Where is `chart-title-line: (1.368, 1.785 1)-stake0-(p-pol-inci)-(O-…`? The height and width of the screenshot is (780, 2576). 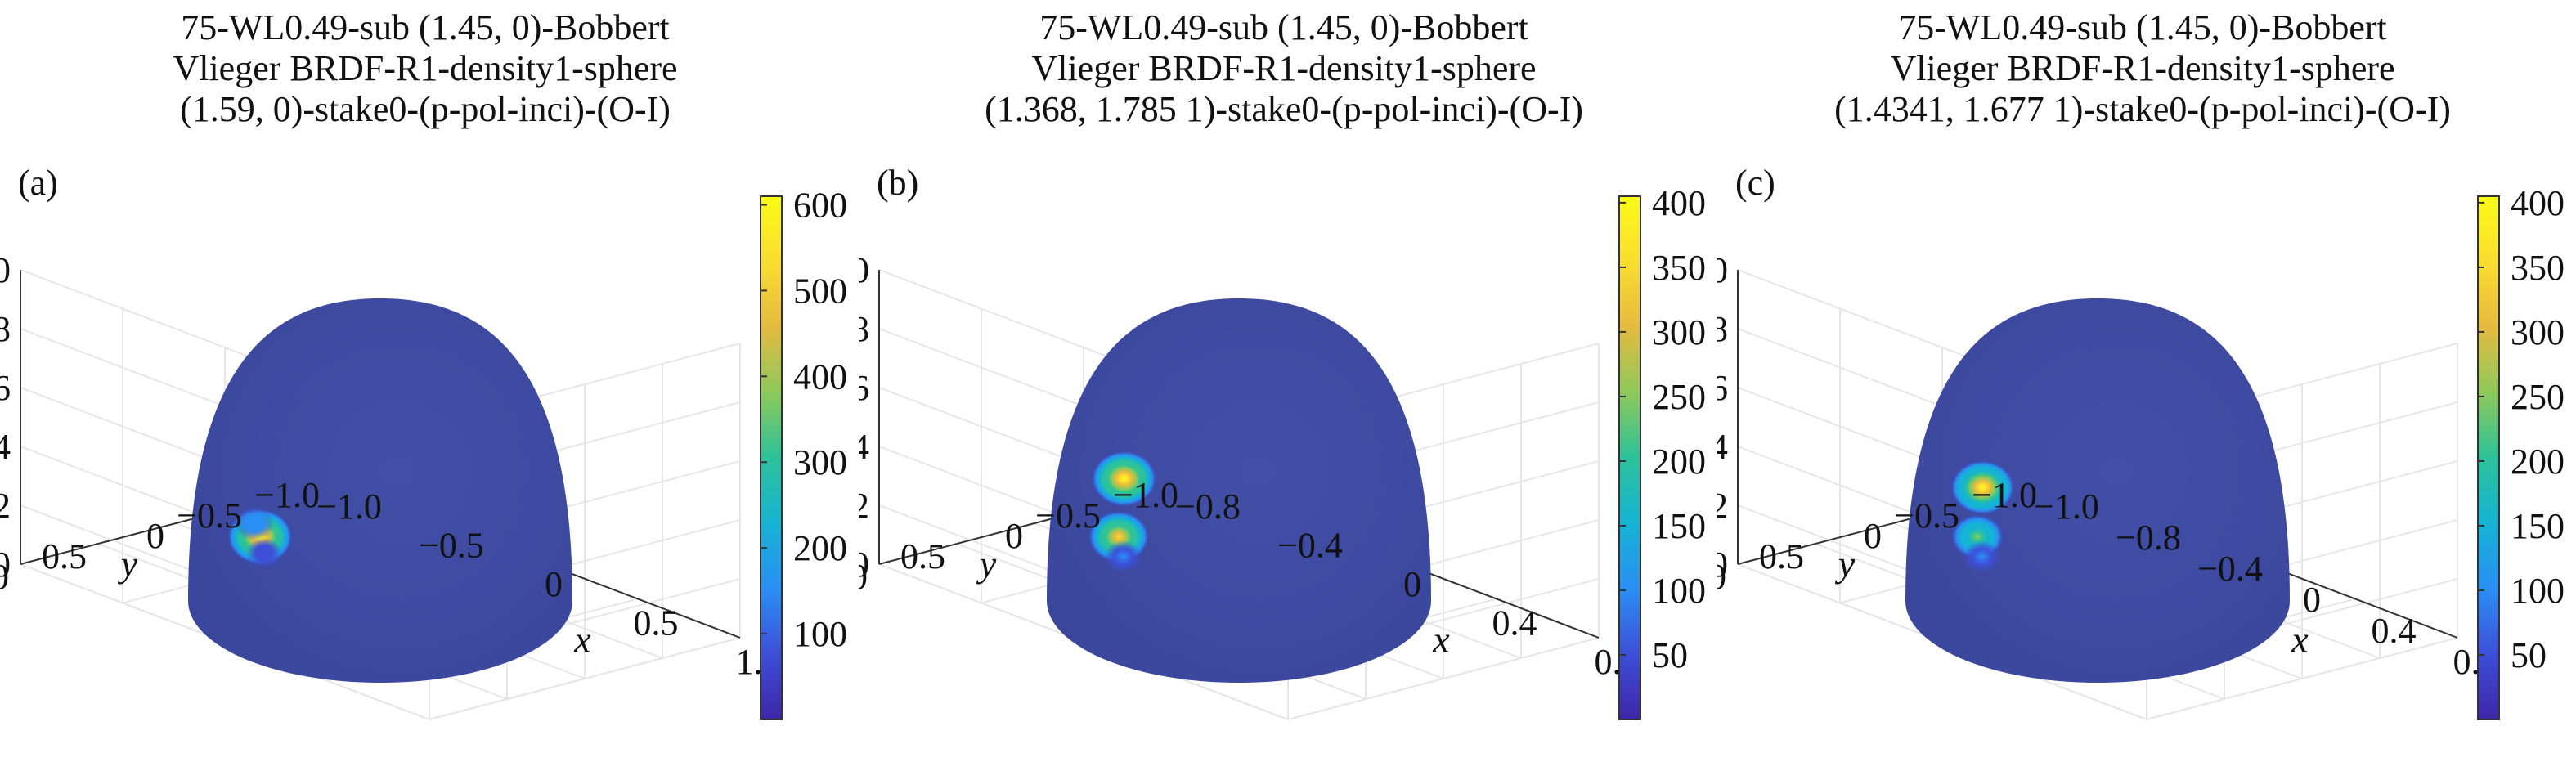 chart-title-line: (1.368, 1.785 1)-stake0-(p-pol-inci)-(O-… is located at coordinates (1284, 109).